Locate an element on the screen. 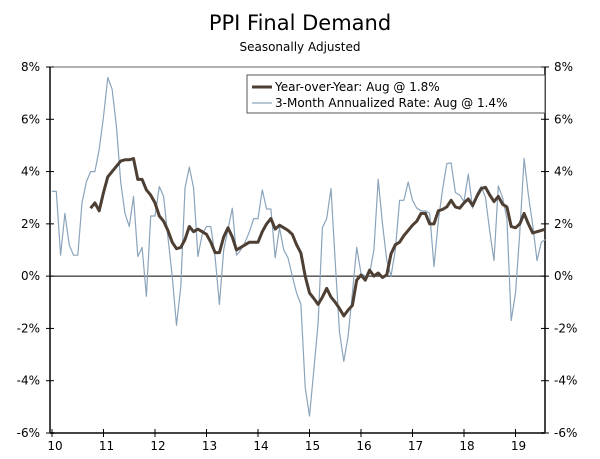 Image resolution: width=600 pixels, height=459 pixels. chart-subtitle: Seasonally Adjusted is located at coordinates (299, 47).